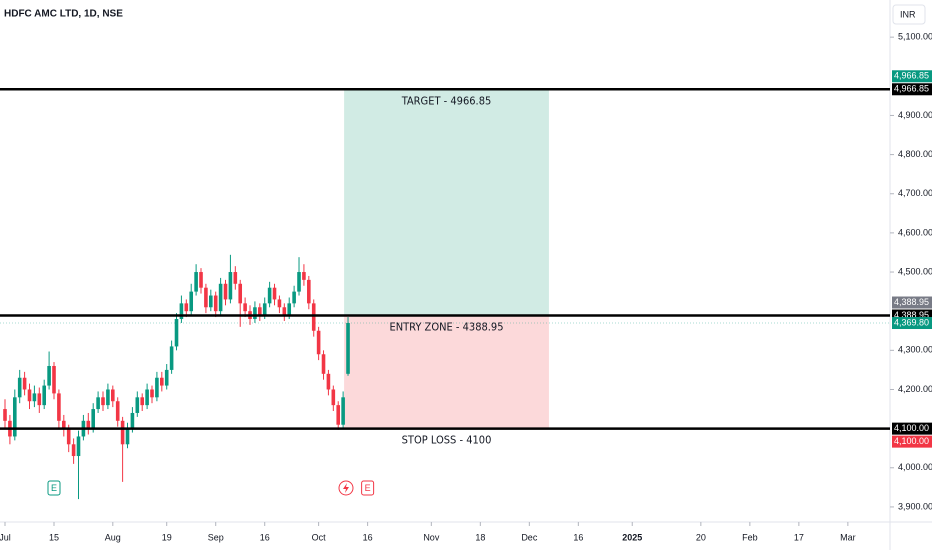 This screenshot has width=932, height=550. What do you see at coordinates (446, 100) in the screenshot?
I see `zone-label: TARGET - 4966.85` at bounding box center [446, 100].